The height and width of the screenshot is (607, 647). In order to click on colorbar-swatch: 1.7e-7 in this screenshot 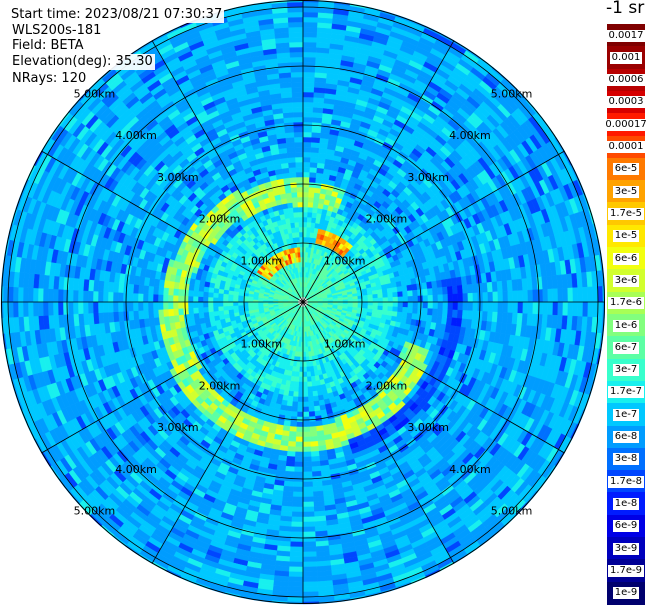, I will do `click(626, 392)`.